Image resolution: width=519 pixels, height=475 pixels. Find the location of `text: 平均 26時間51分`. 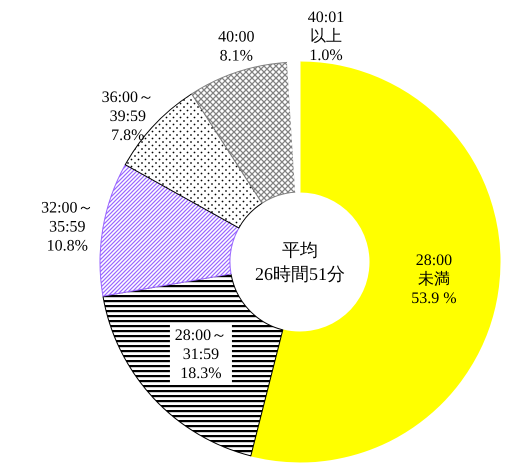

text: 平均 26時間51分 is located at coordinates (300, 262).